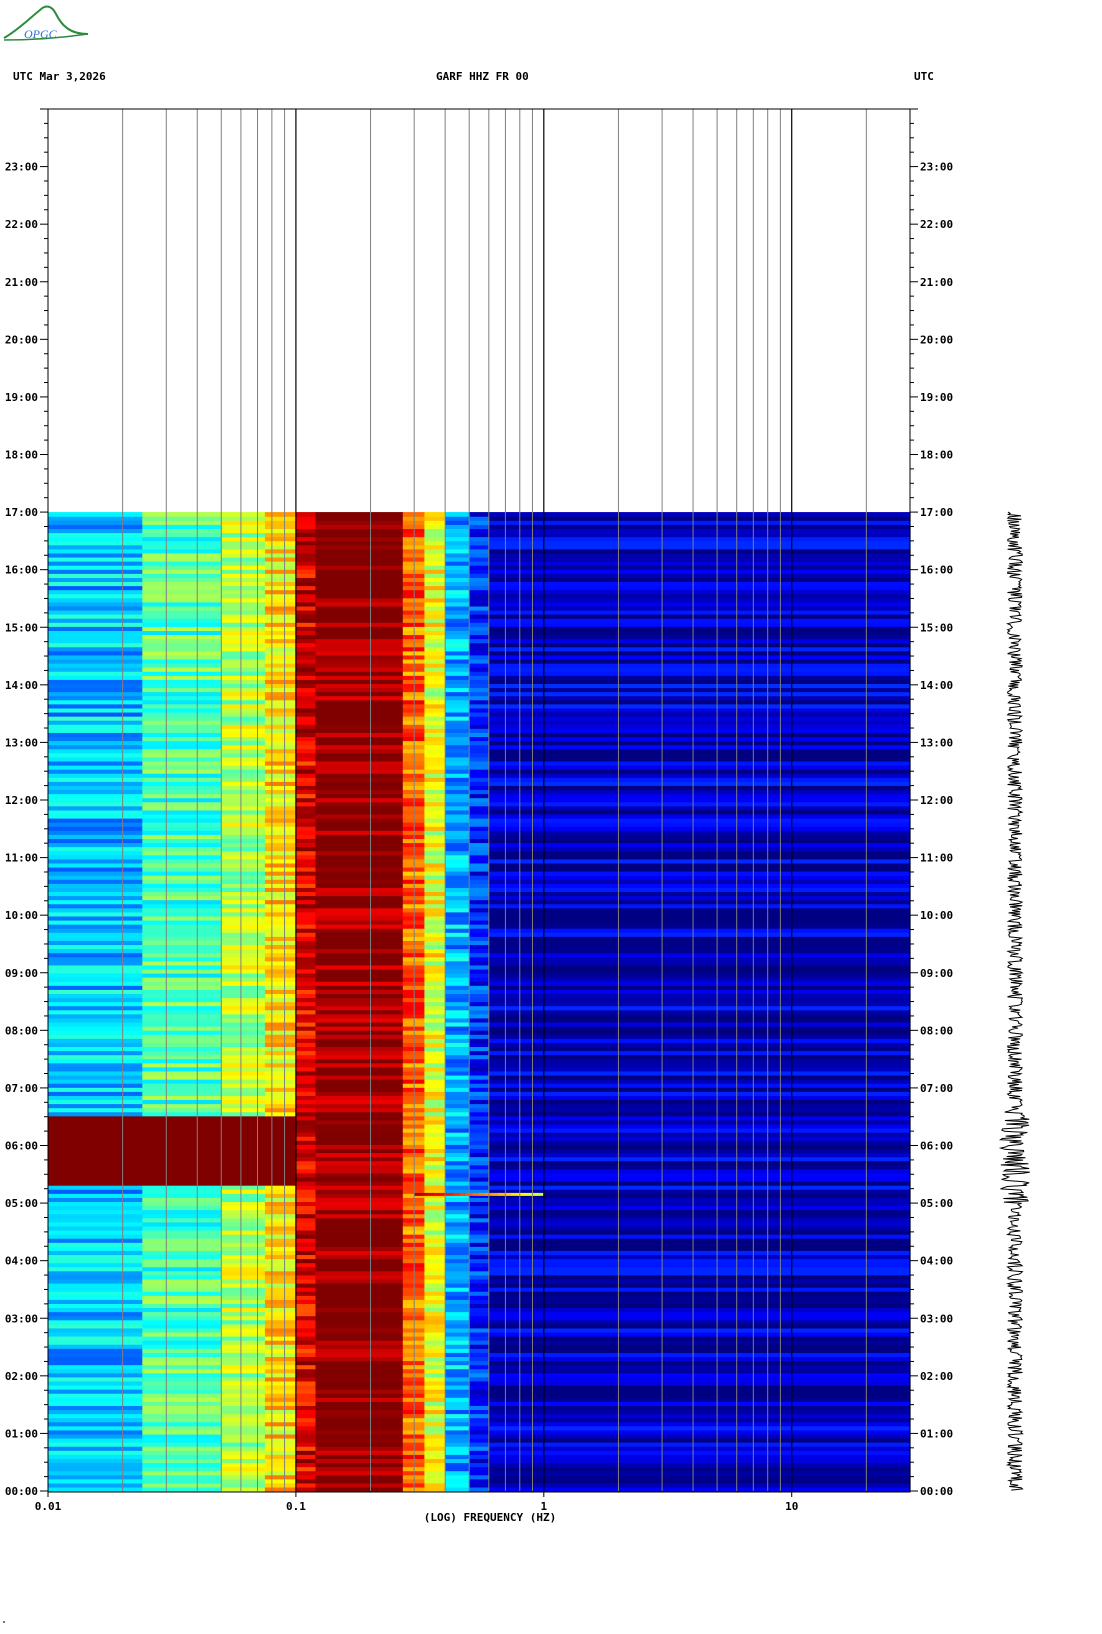 The height and width of the screenshot is (1634, 1102). What do you see at coordinates (418, 1194) in the screenshot?
I see `event-marker` at bounding box center [418, 1194].